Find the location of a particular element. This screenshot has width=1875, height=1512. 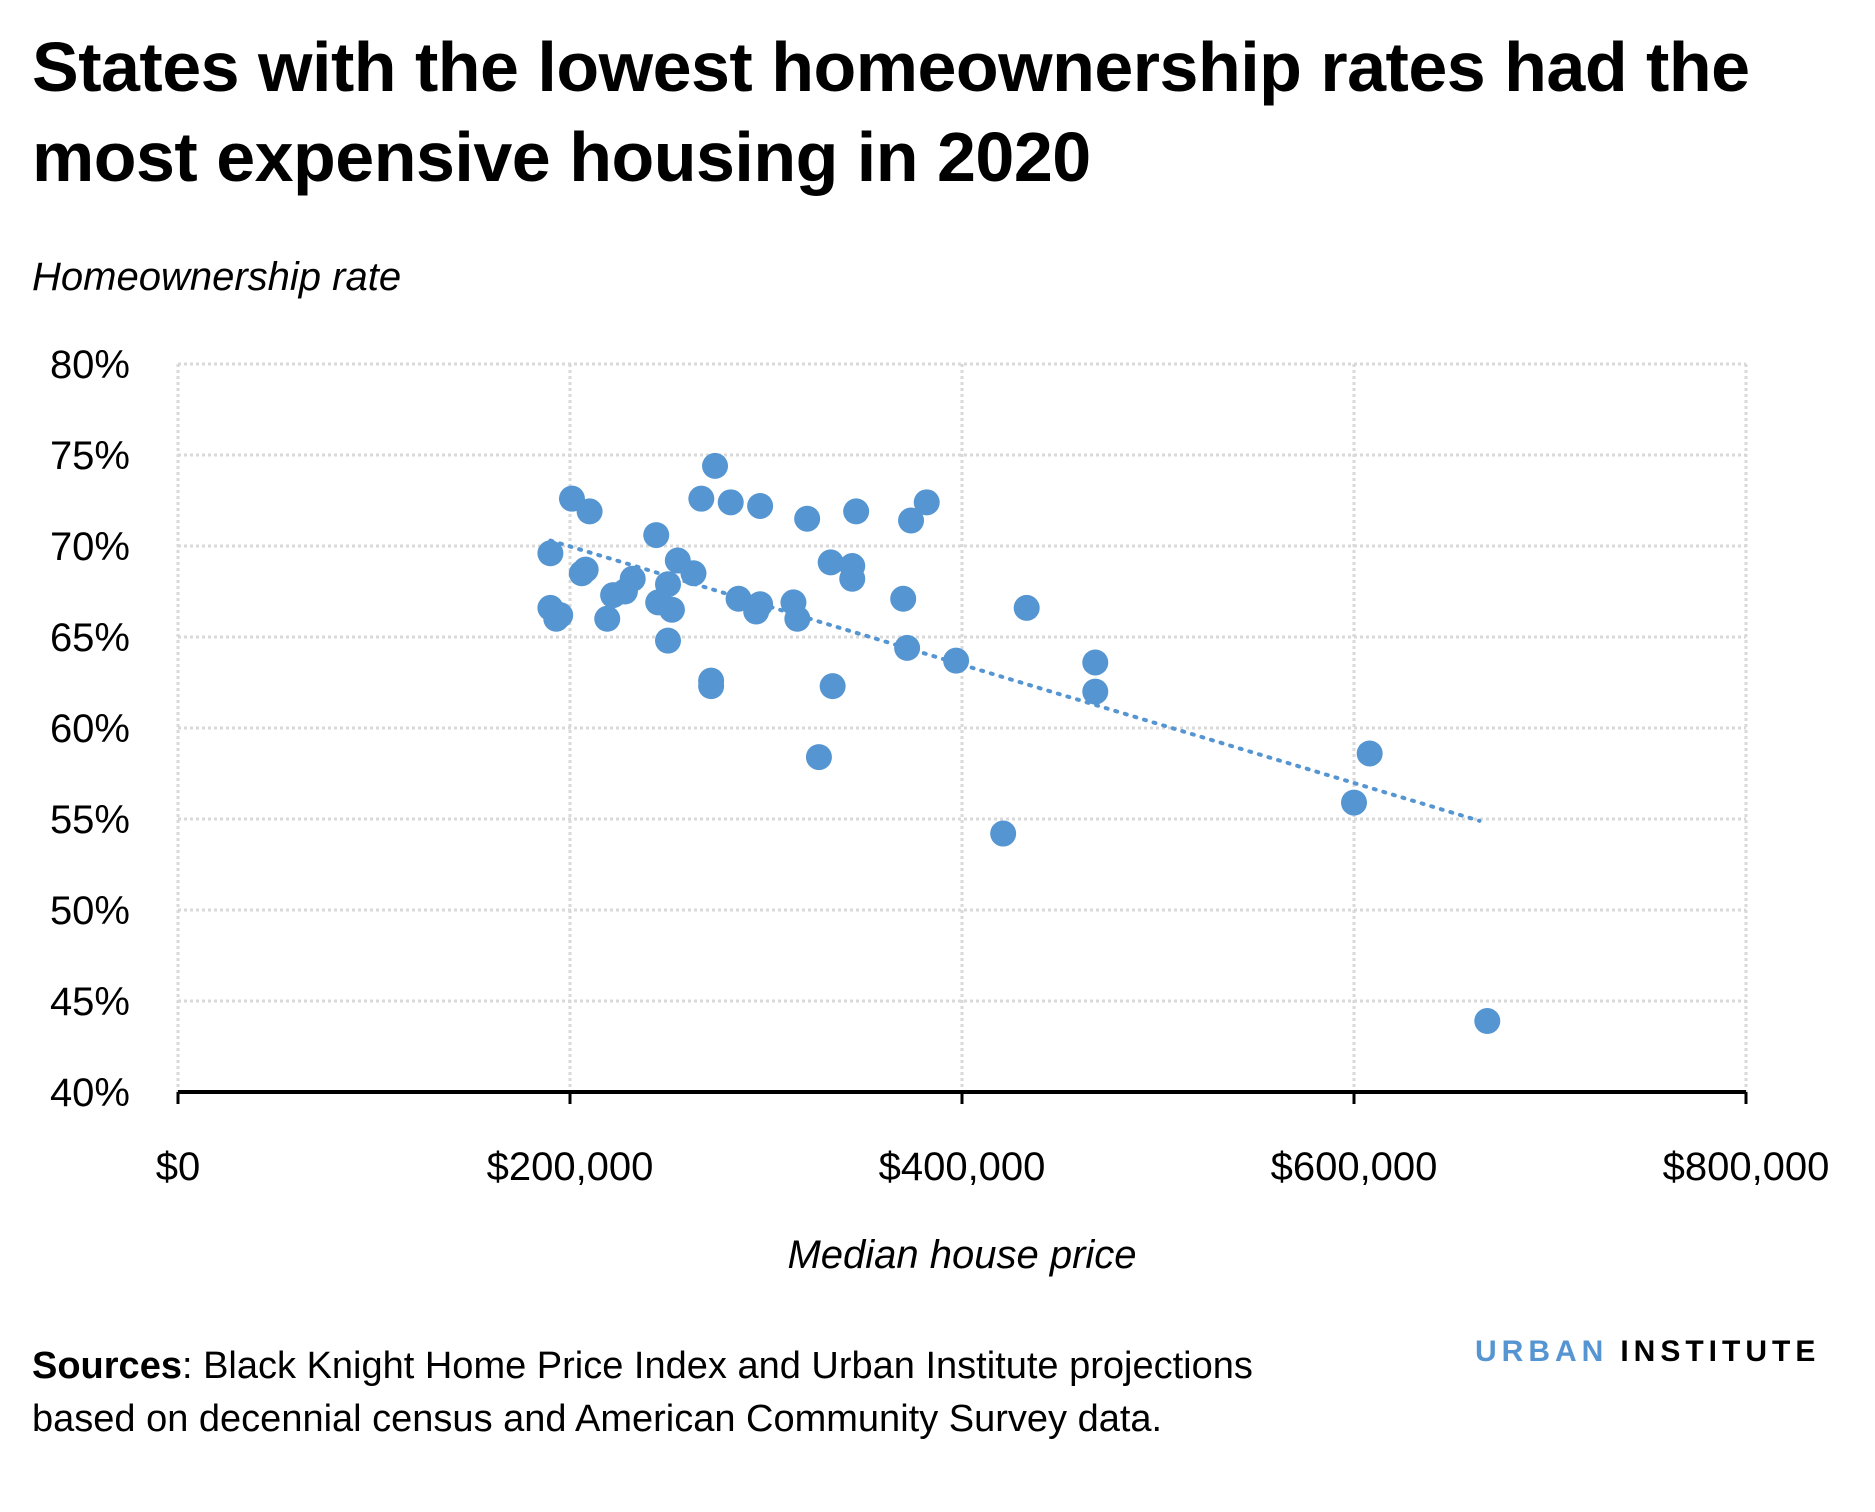

y-axis-label: Homeownership rate is located at coordinates (217, 277).